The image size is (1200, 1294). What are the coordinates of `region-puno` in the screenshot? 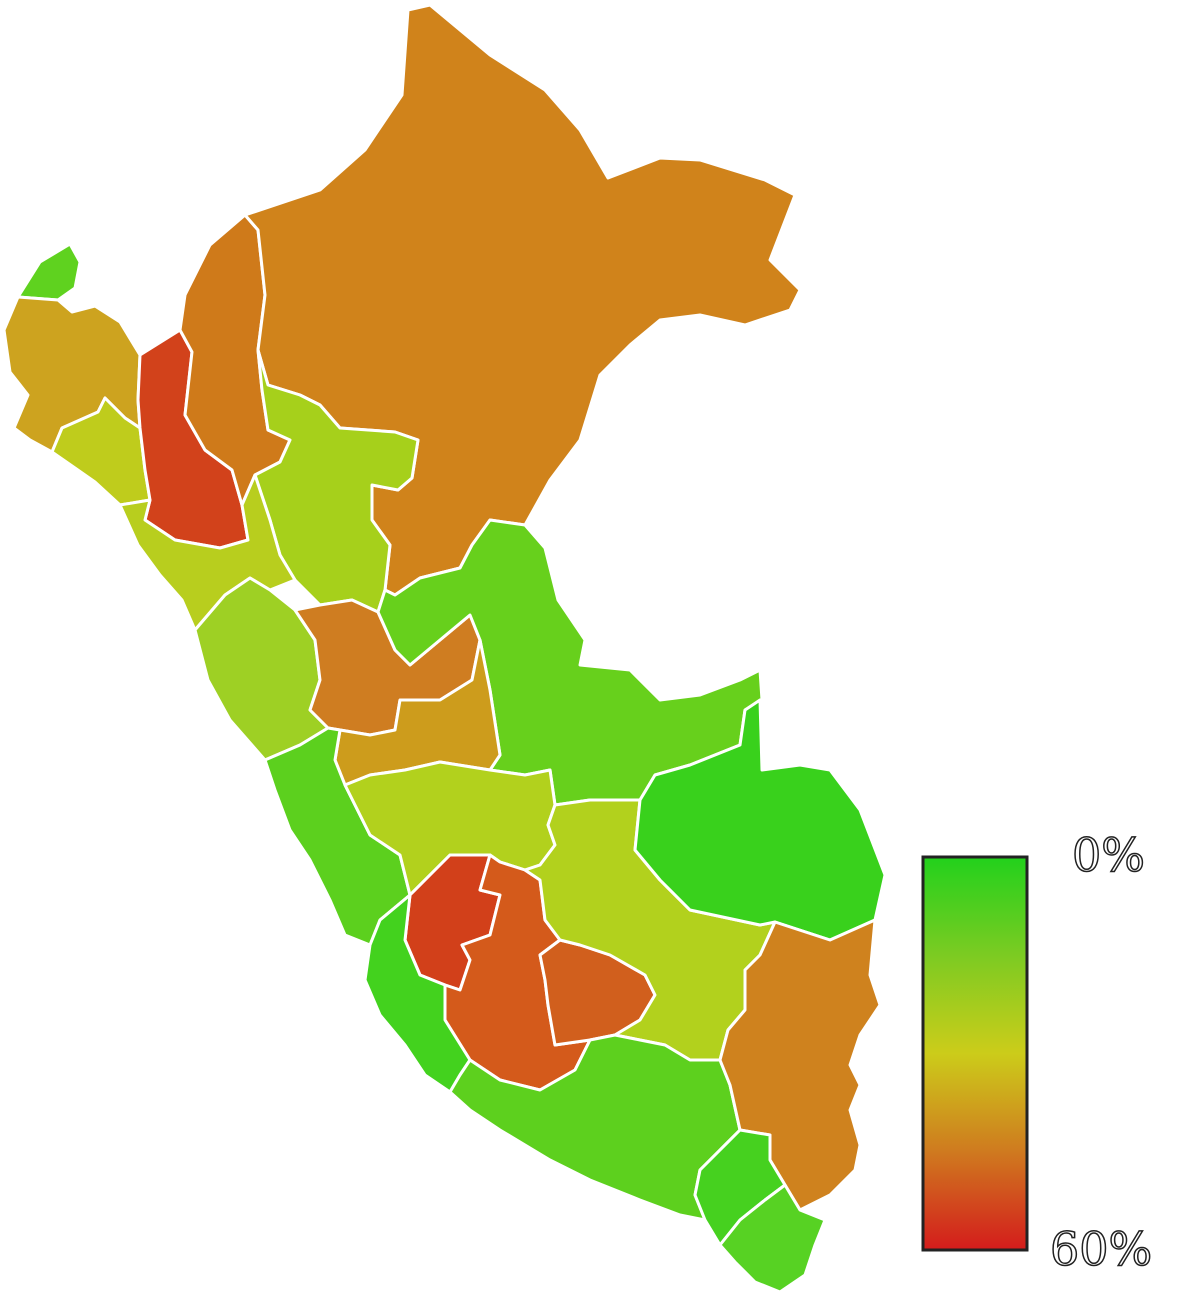 It's located at (800, 1065).